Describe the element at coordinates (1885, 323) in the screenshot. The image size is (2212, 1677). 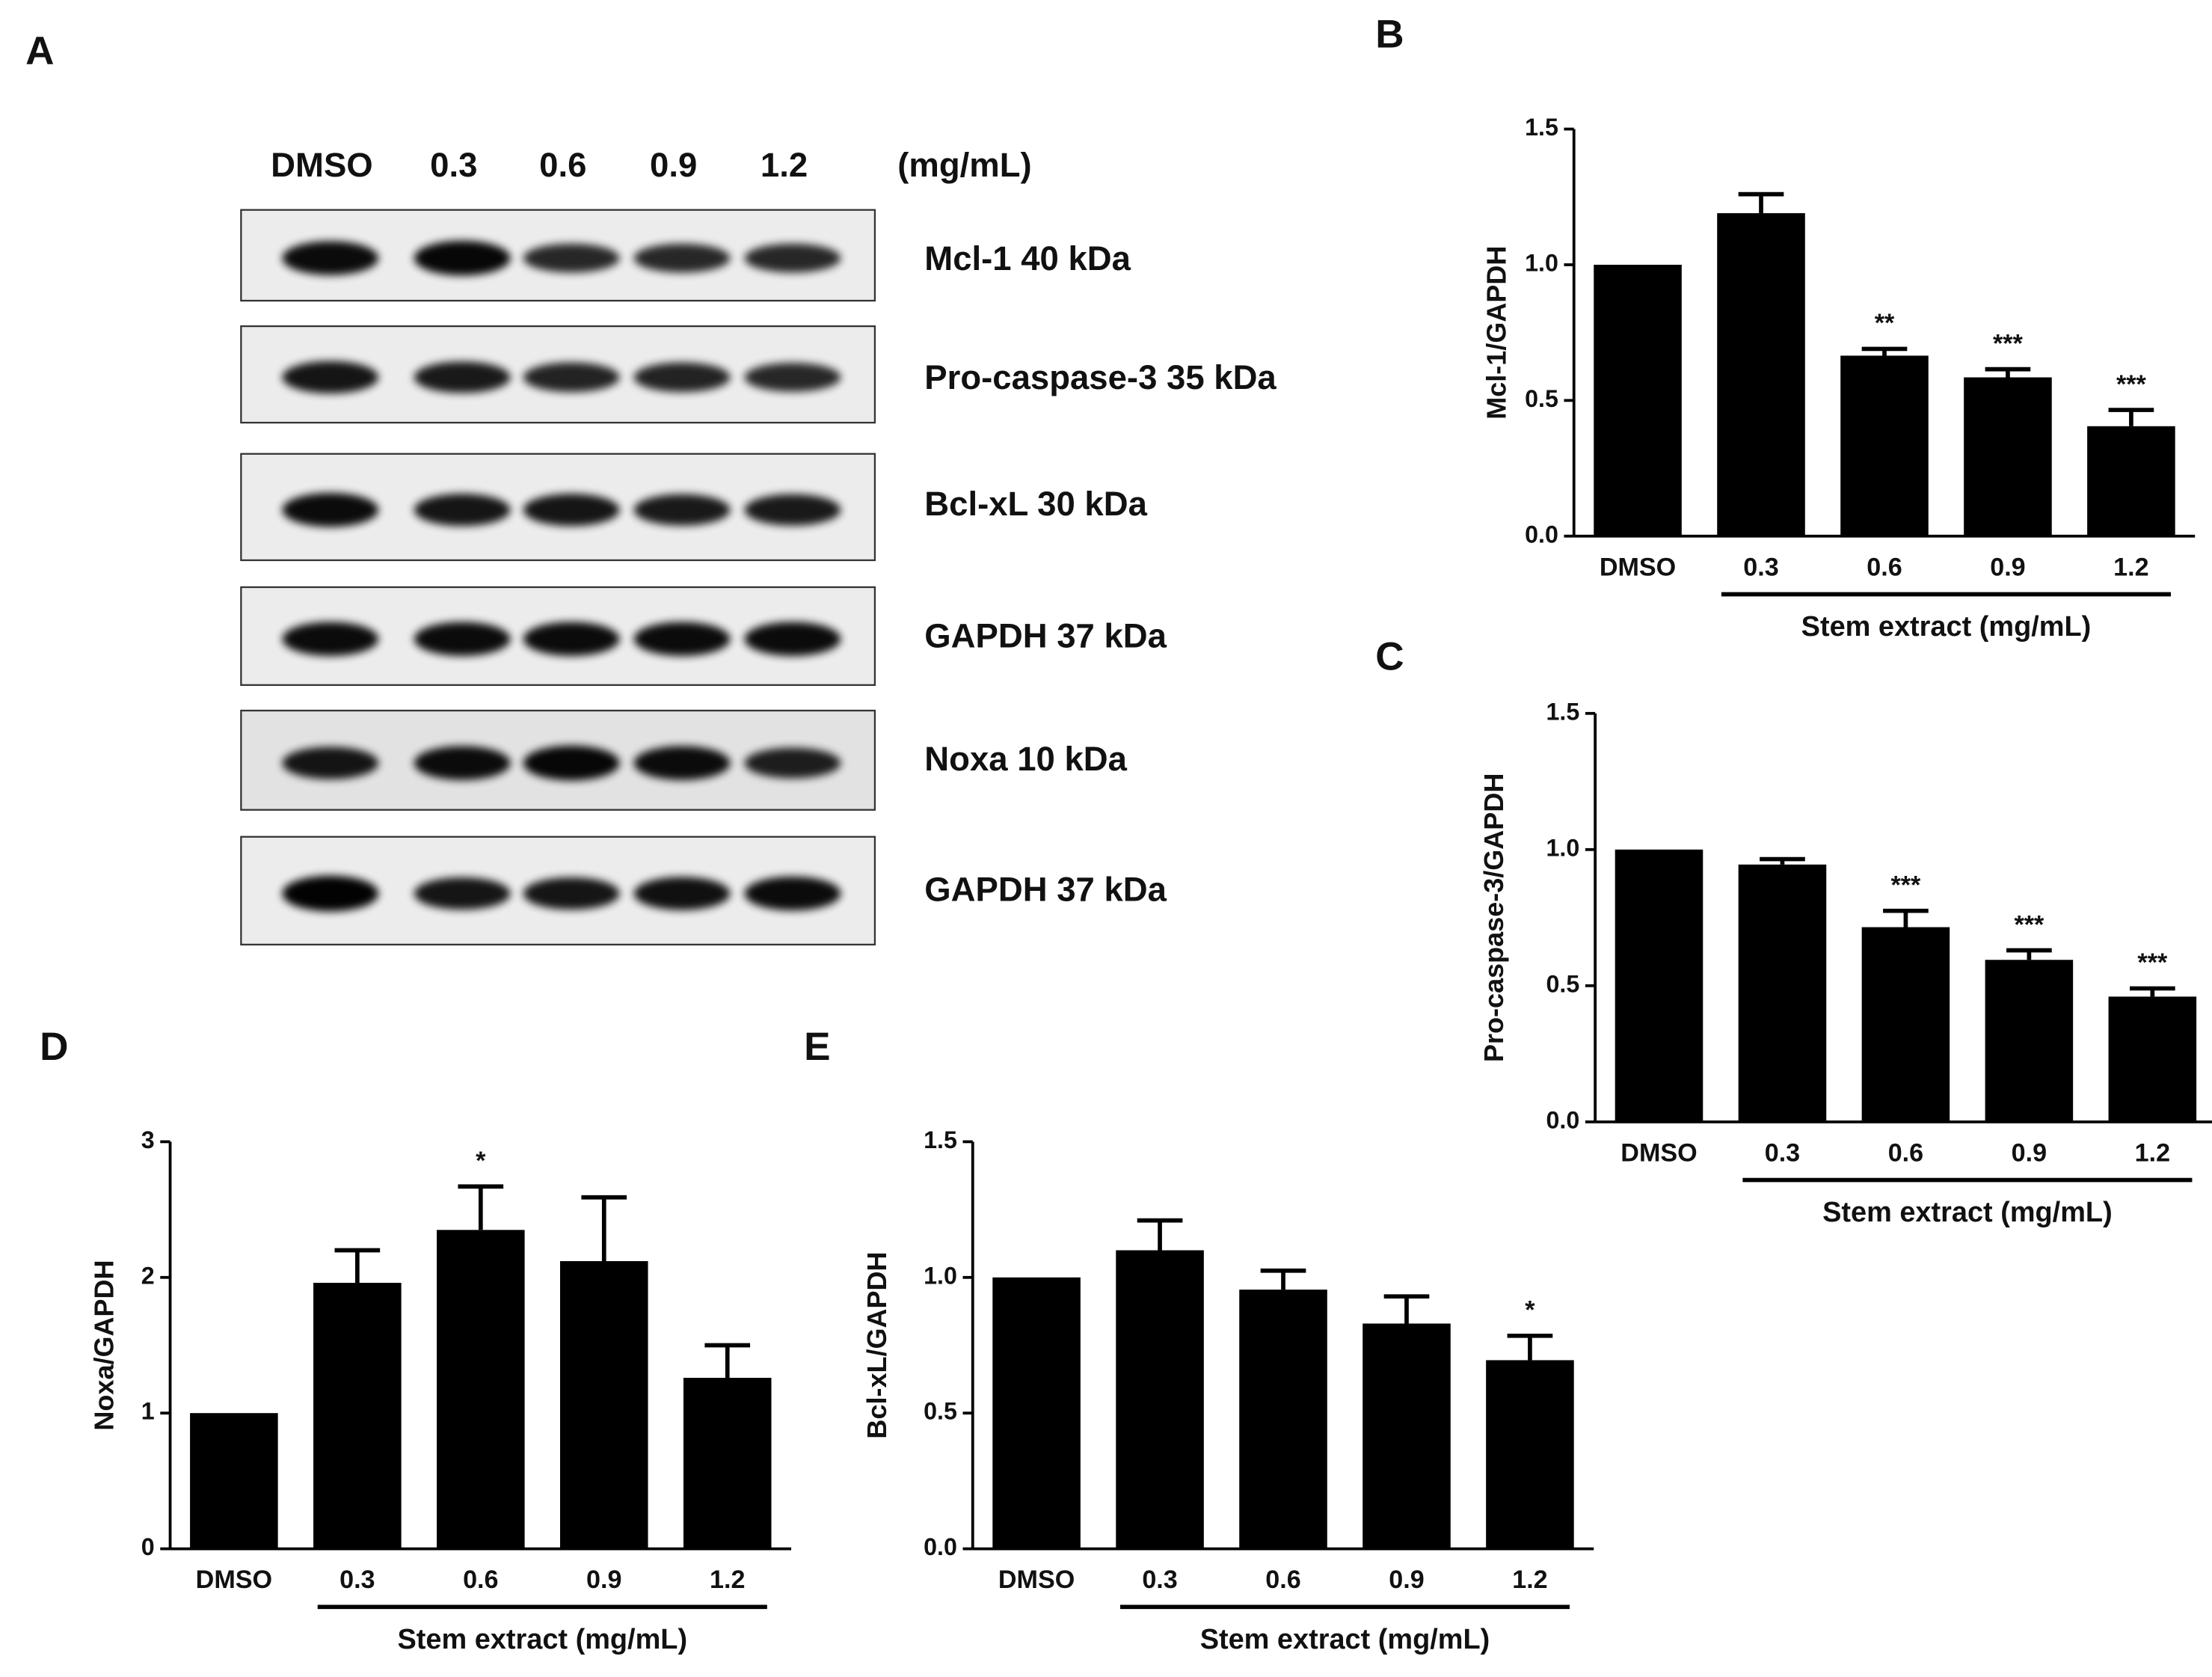
I see `significance: **` at that location.